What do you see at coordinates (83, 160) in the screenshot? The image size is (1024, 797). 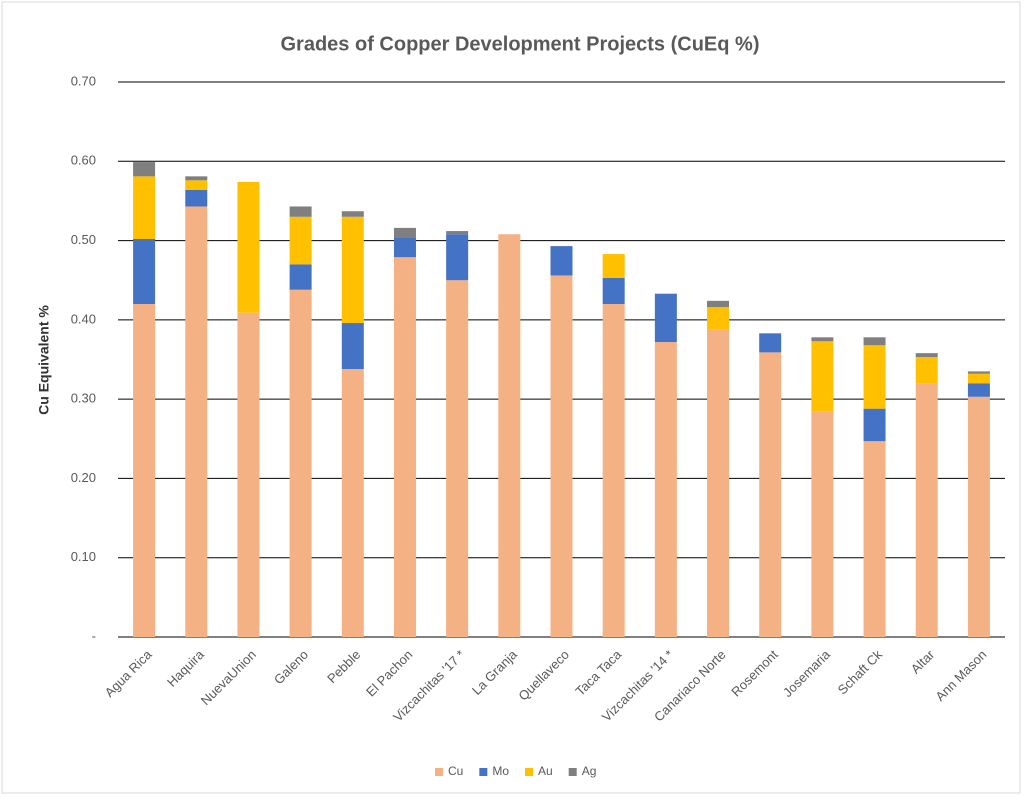 I see `y-tick-label: 0.60` at bounding box center [83, 160].